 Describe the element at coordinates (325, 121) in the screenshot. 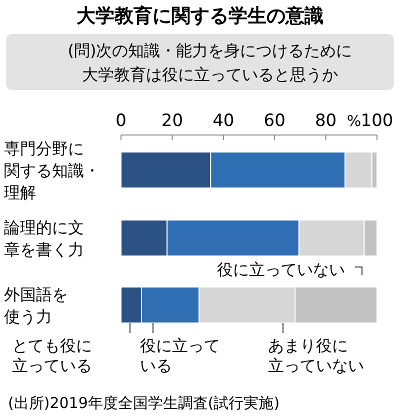

I see `x-tick-label: 80` at that location.